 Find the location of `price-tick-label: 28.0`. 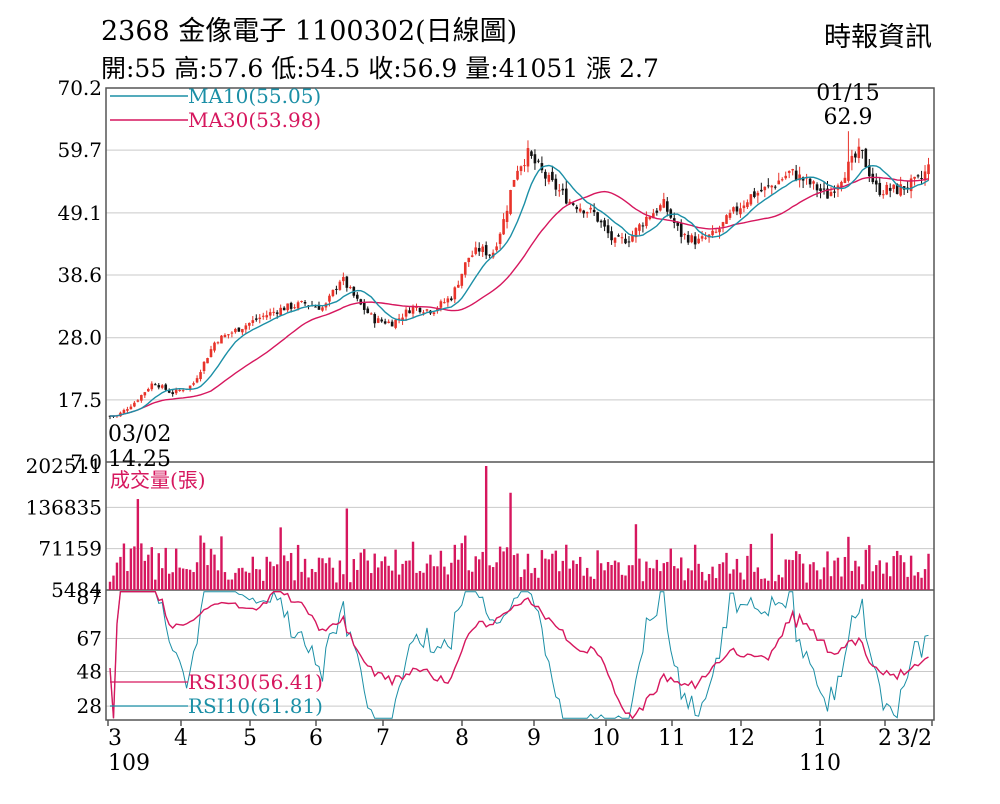

price-tick-label: 28.0 is located at coordinates (79, 338).